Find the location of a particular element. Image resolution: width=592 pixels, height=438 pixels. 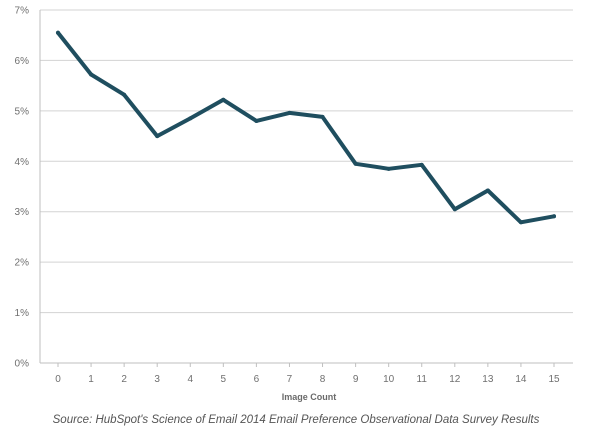

x-tick-label: 15 is located at coordinates (554, 379).